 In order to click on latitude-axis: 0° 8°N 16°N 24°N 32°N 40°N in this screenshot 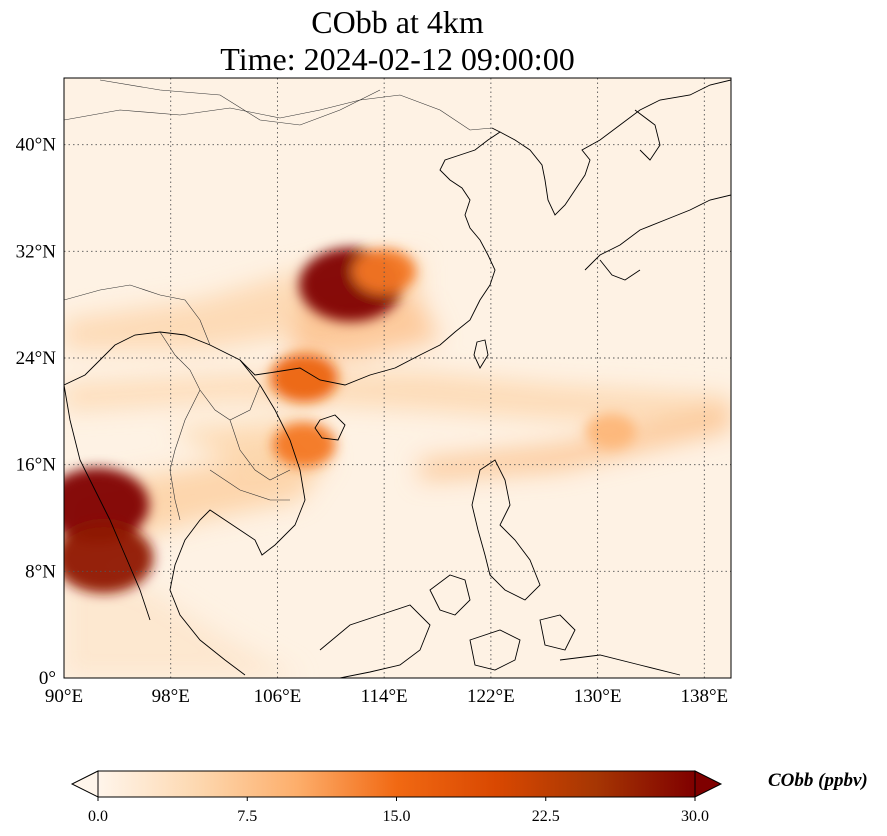, I will do `click(36, 412)`.